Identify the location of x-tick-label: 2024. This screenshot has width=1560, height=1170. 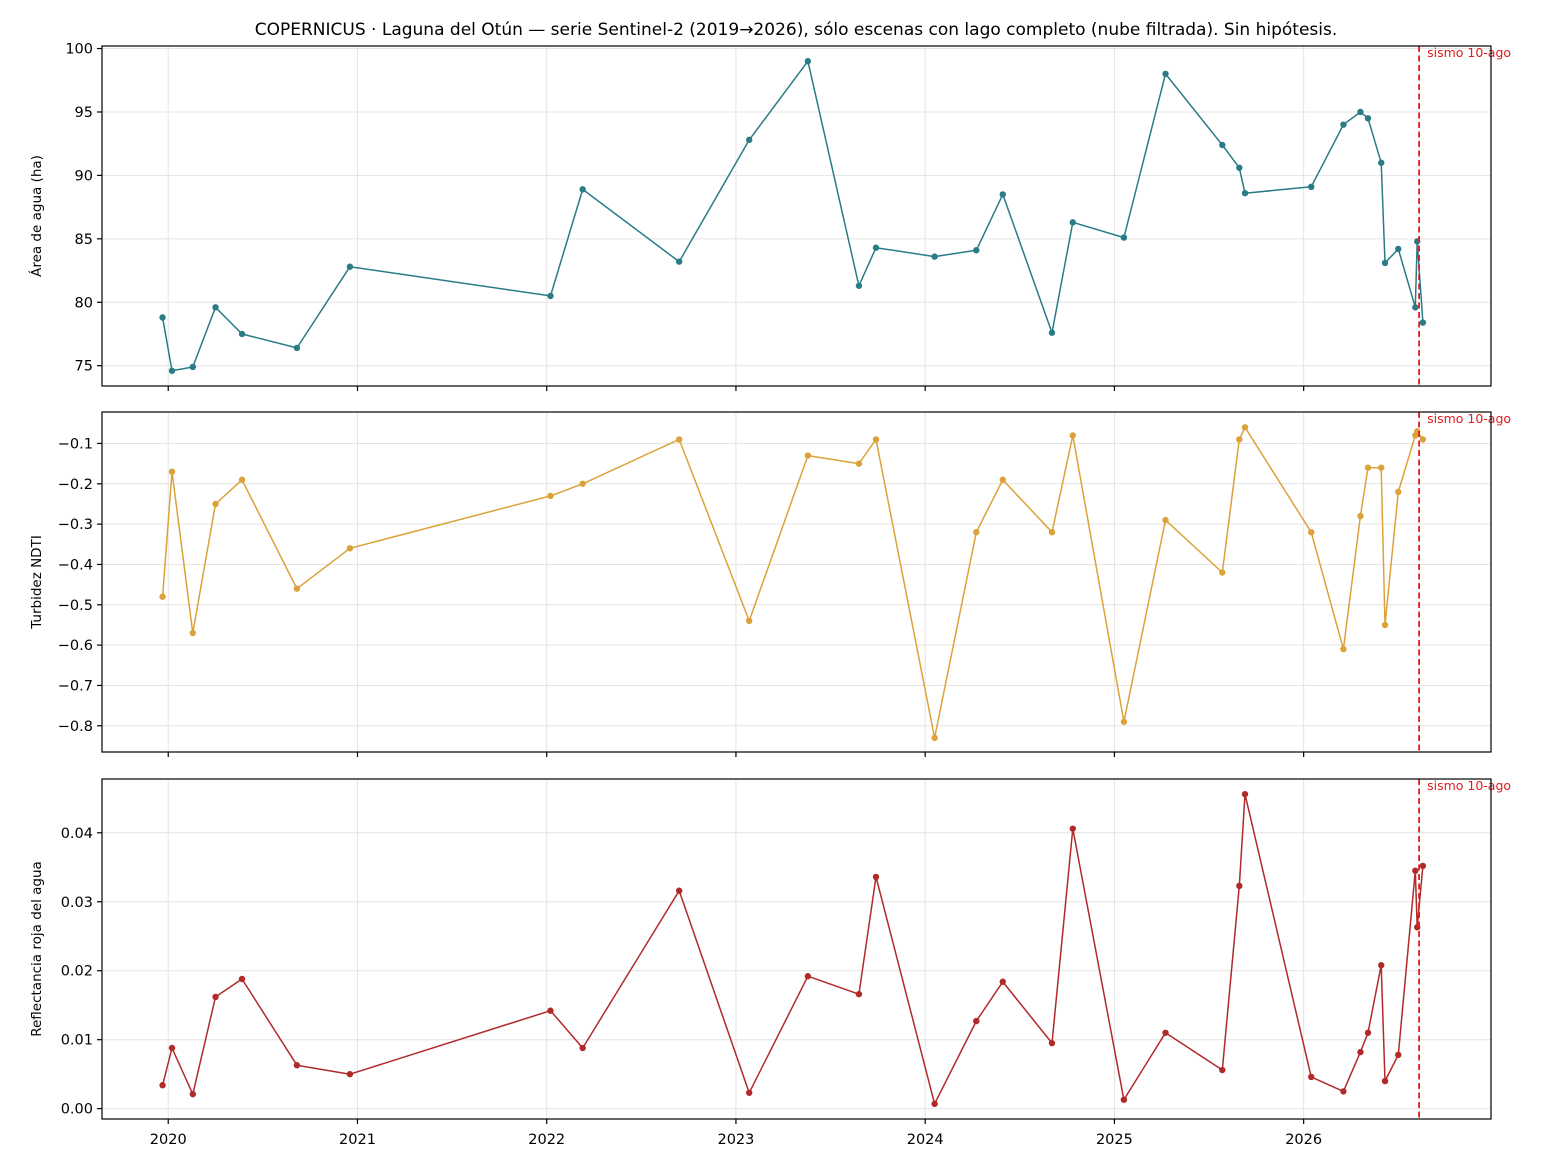
(925, 1140).